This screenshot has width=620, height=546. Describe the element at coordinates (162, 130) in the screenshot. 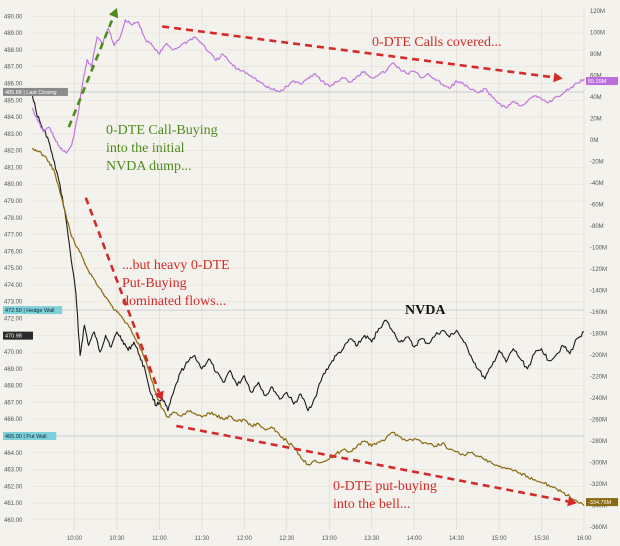

I see `annotation-text: 0-DTE Call-Buying` at that location.